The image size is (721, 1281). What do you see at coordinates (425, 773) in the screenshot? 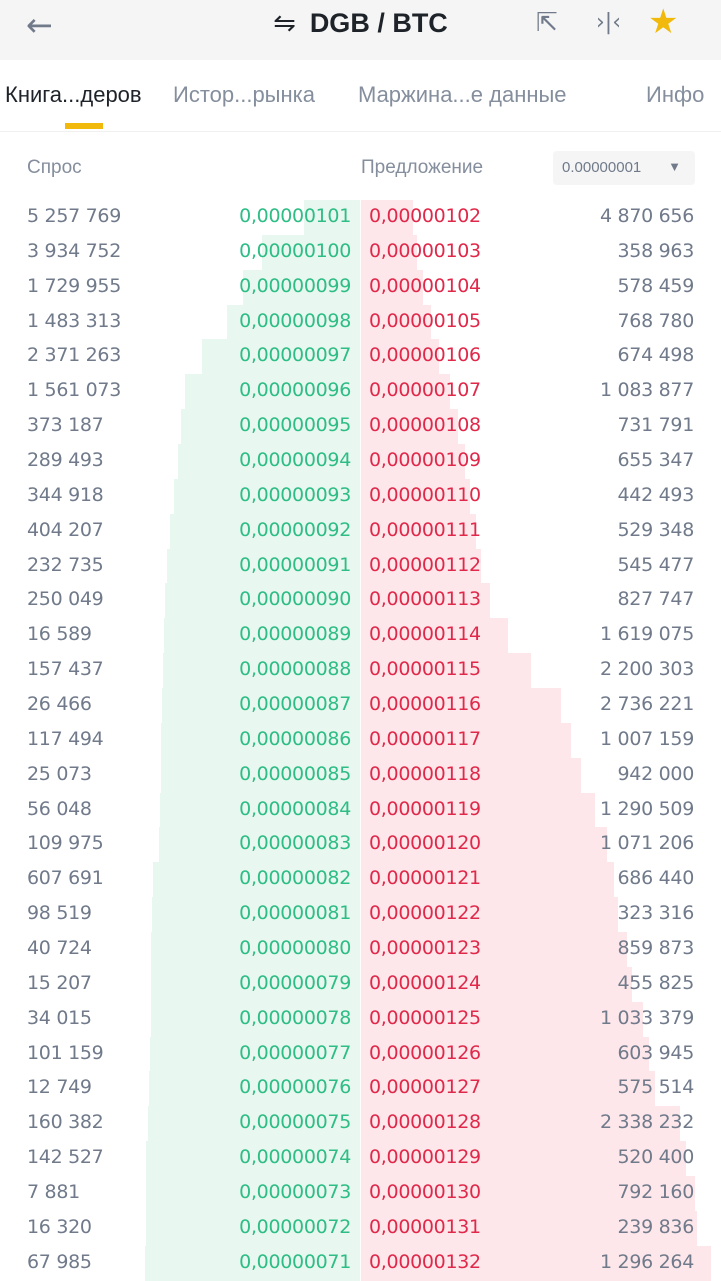
I see `ask-price: 0,00000118` at bounding box center [425, 773].